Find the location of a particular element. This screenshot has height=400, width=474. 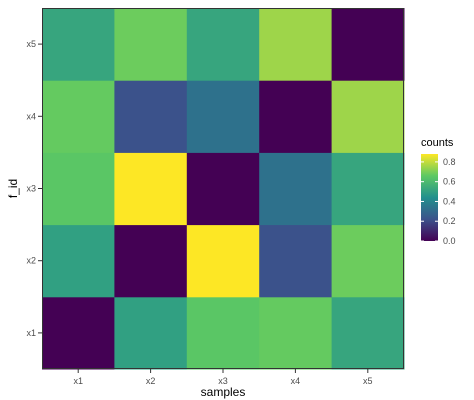

x-tick-label-x4: x4 is located at coordinates (296, 381).